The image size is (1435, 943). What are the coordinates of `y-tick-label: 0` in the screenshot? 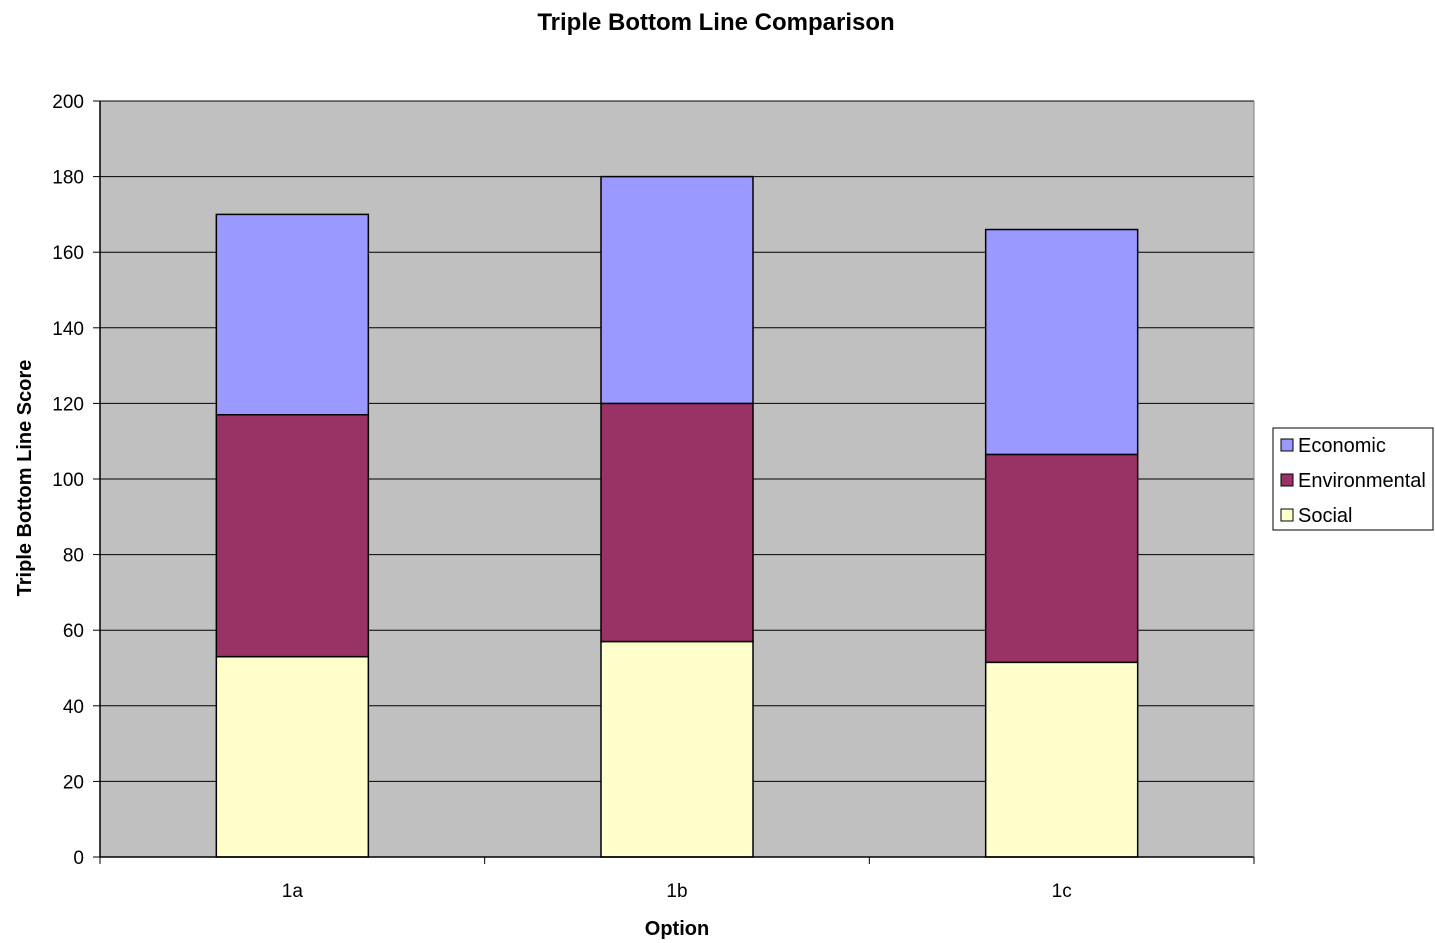 It's located at (78, 858).